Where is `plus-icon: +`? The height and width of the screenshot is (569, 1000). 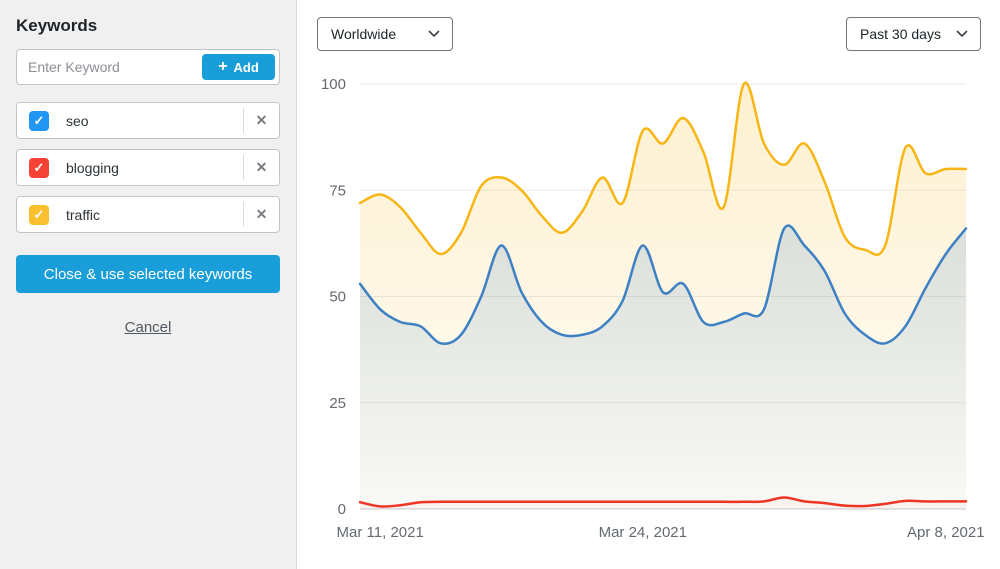
plus-icon: + is located at coordinates (223, 66).